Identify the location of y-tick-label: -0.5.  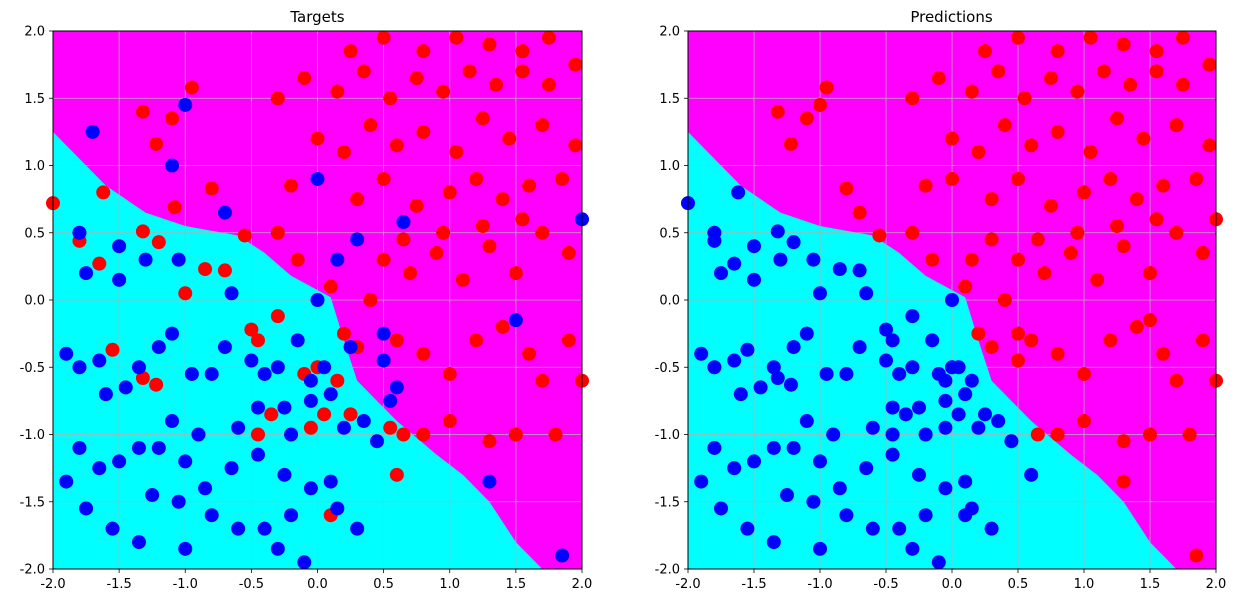
(667, 368).